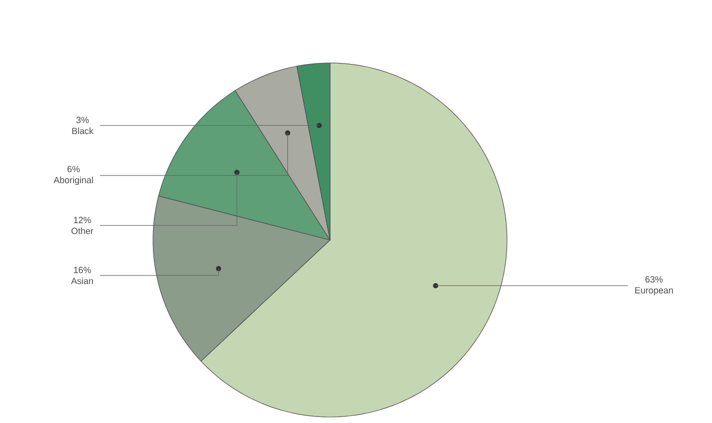 The width and height of the screenshot is (712, 423). Describe the element at coordinates (82, 220) in the screenshot. I see `data-label: 12%` at that location.